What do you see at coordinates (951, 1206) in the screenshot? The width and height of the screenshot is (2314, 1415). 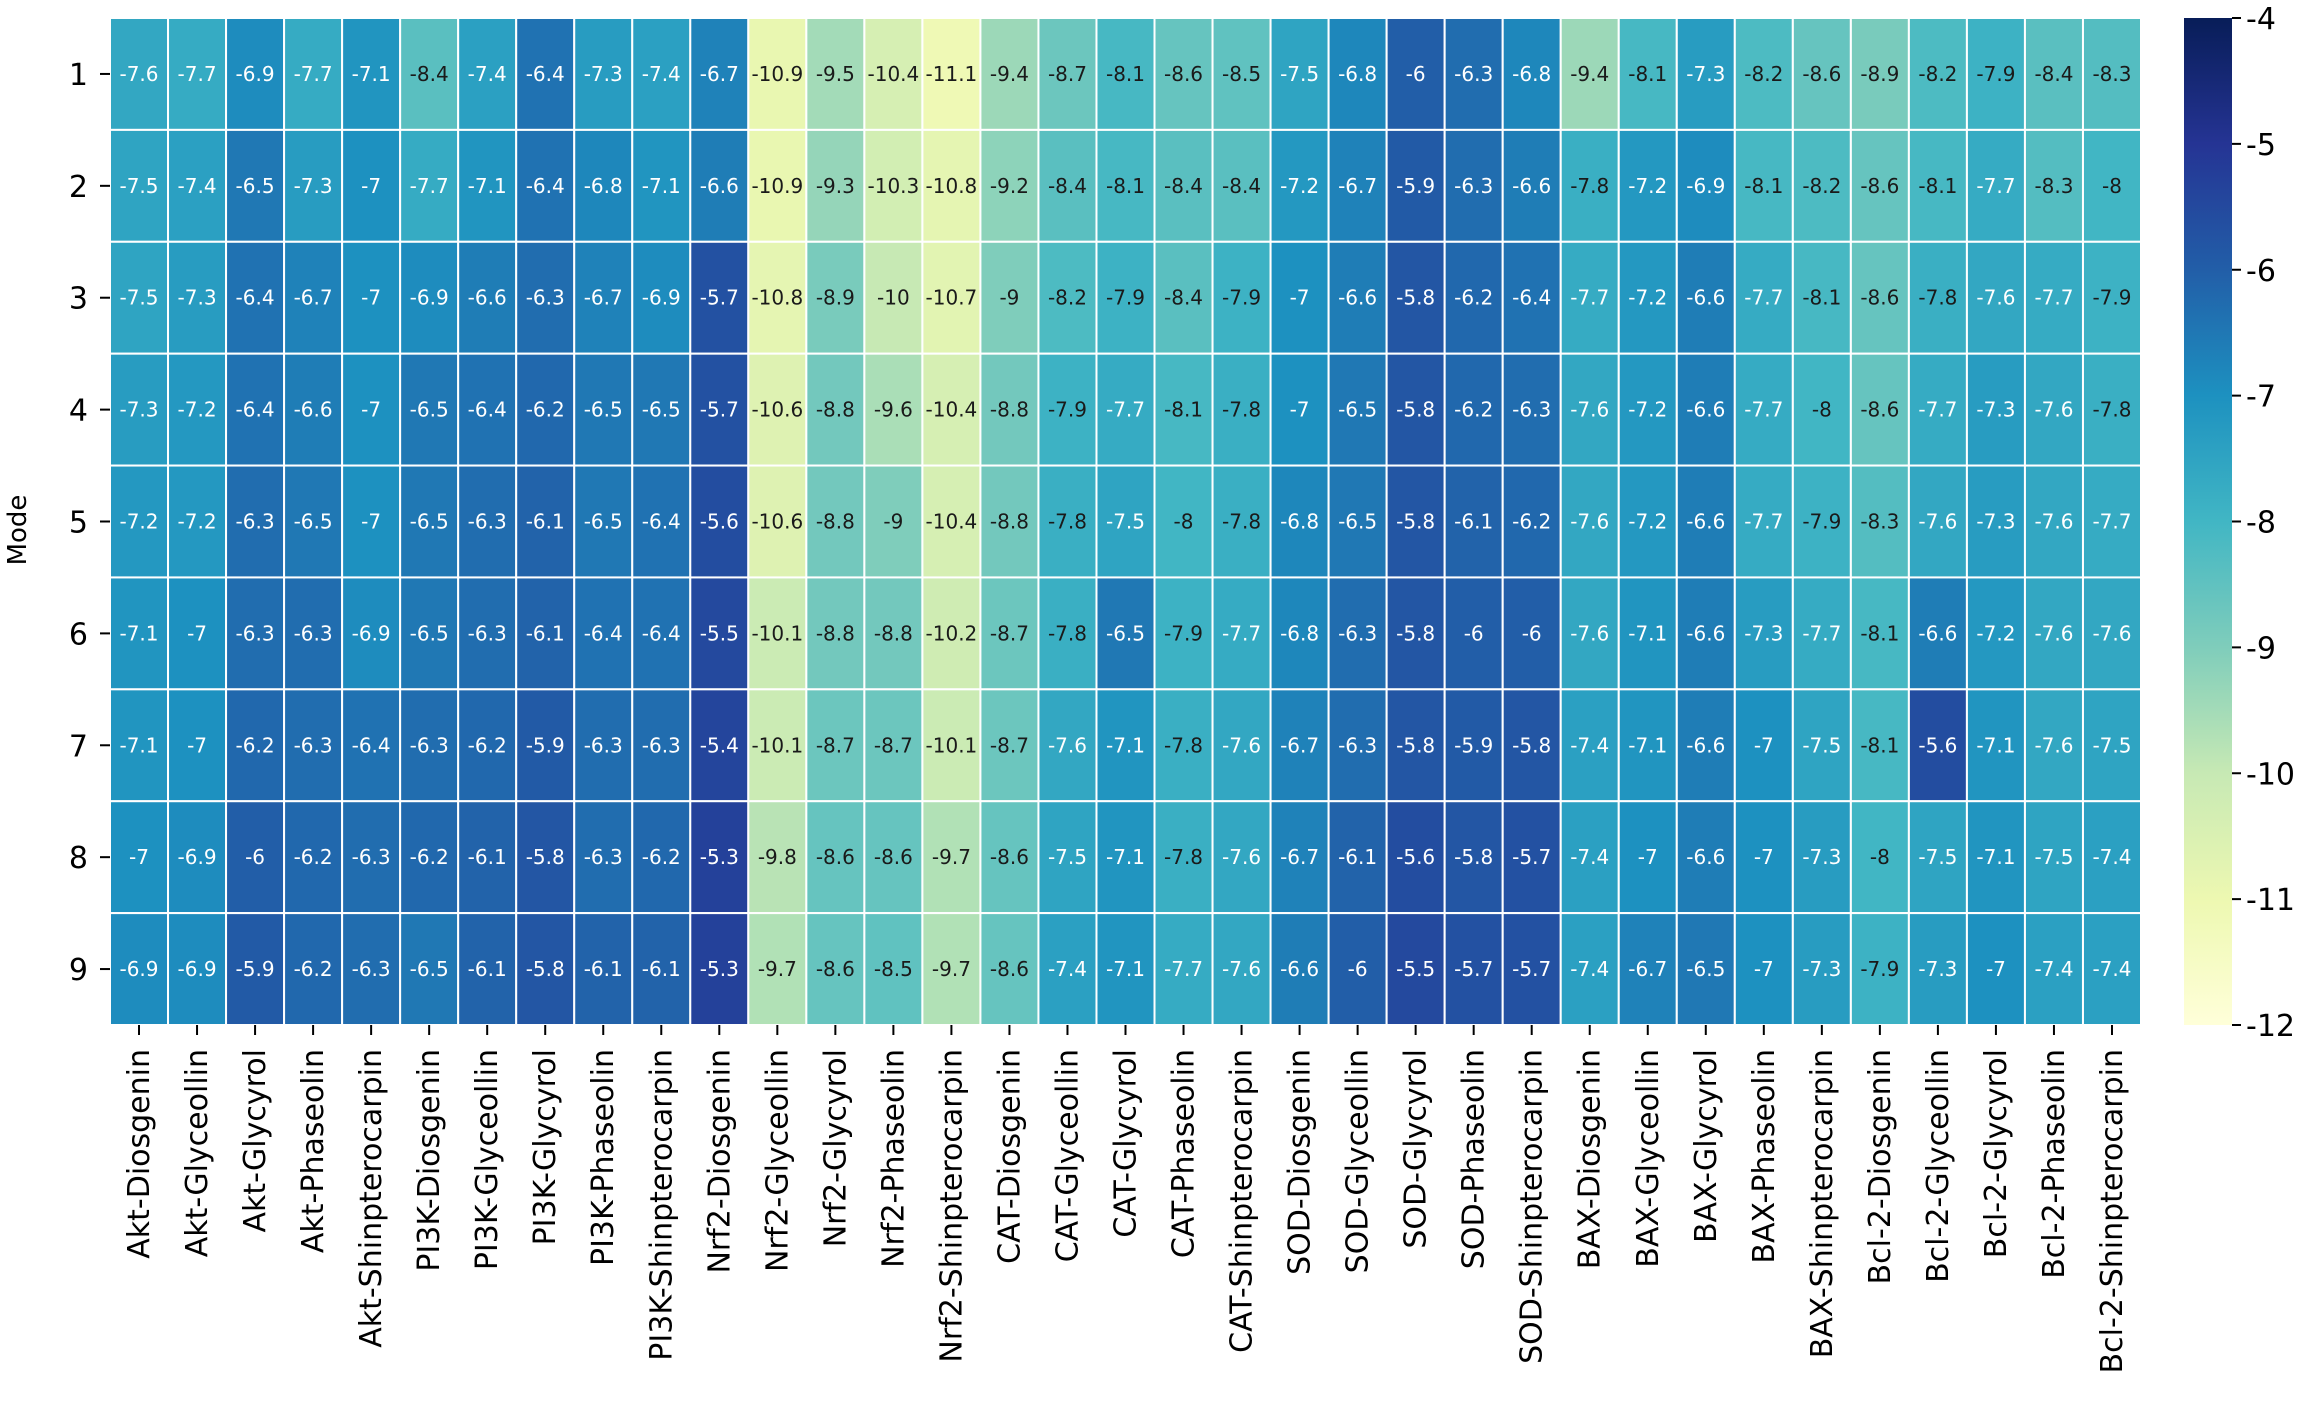 I see `column-tick-label: Nrf2-Shinpterocarpin` at bounding box center [951, 1206].